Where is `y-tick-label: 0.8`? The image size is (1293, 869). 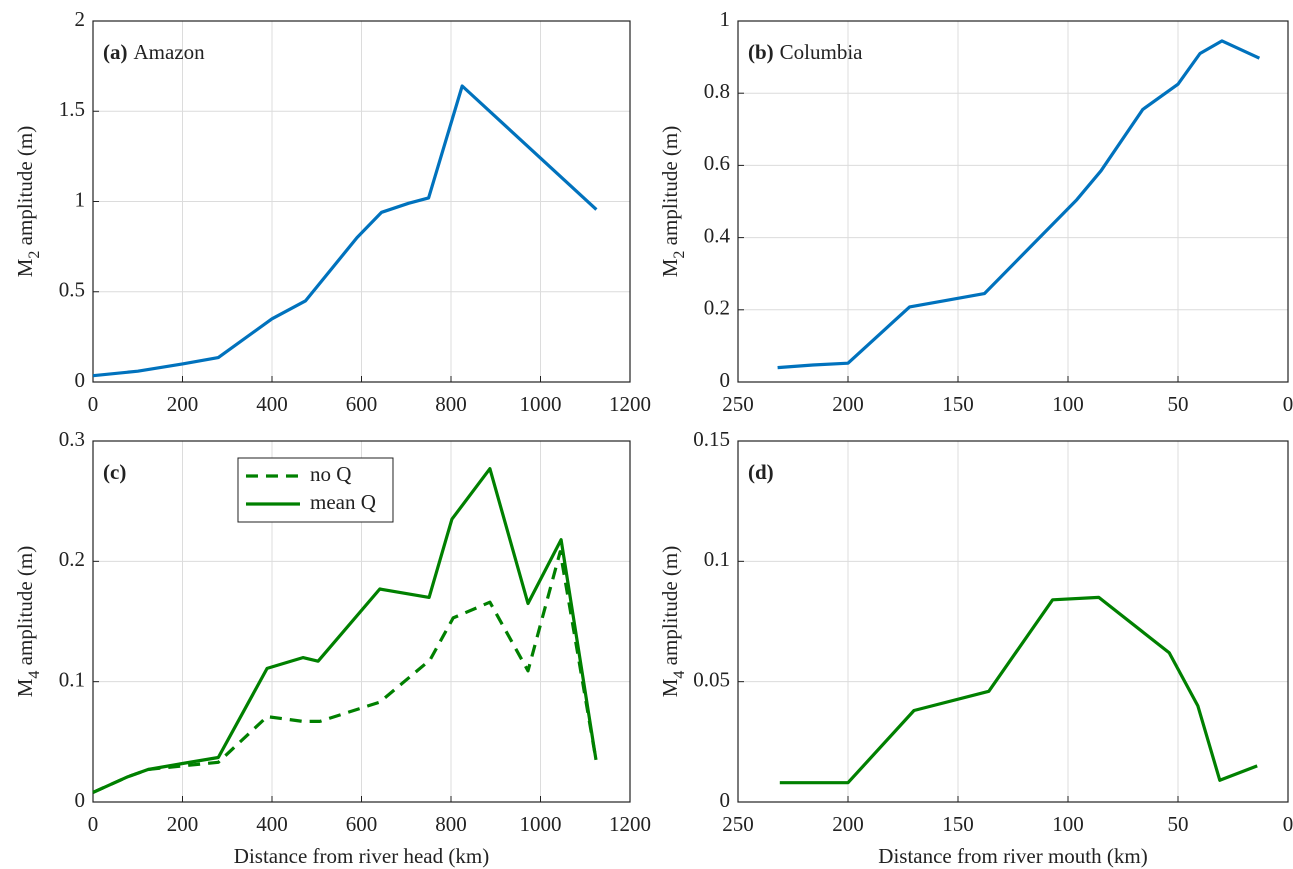
y-tick-label: 0.8 is located at coordinates (717, 91).